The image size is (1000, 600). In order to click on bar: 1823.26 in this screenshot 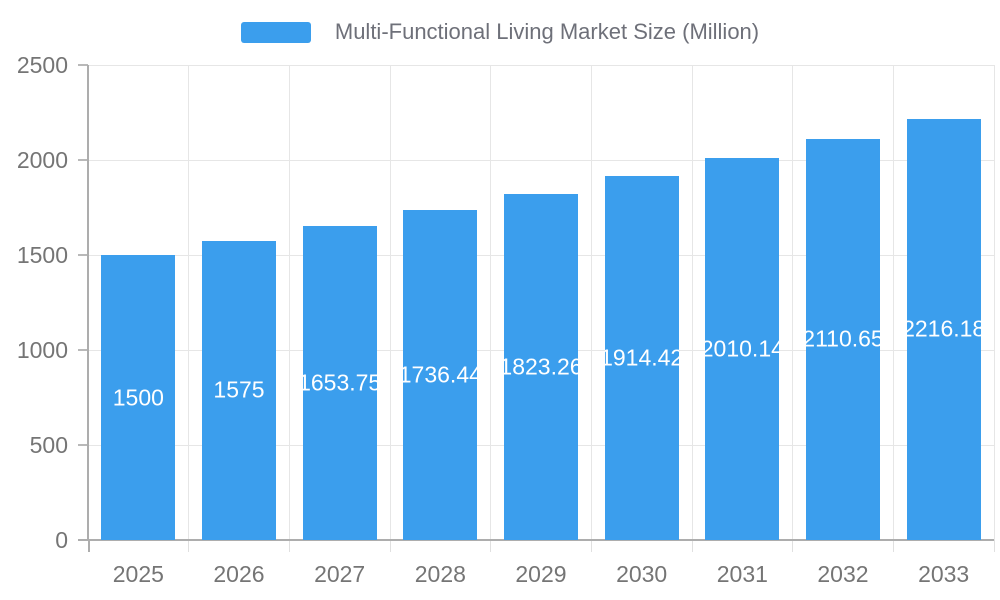, I will do `click(541, 366)`.